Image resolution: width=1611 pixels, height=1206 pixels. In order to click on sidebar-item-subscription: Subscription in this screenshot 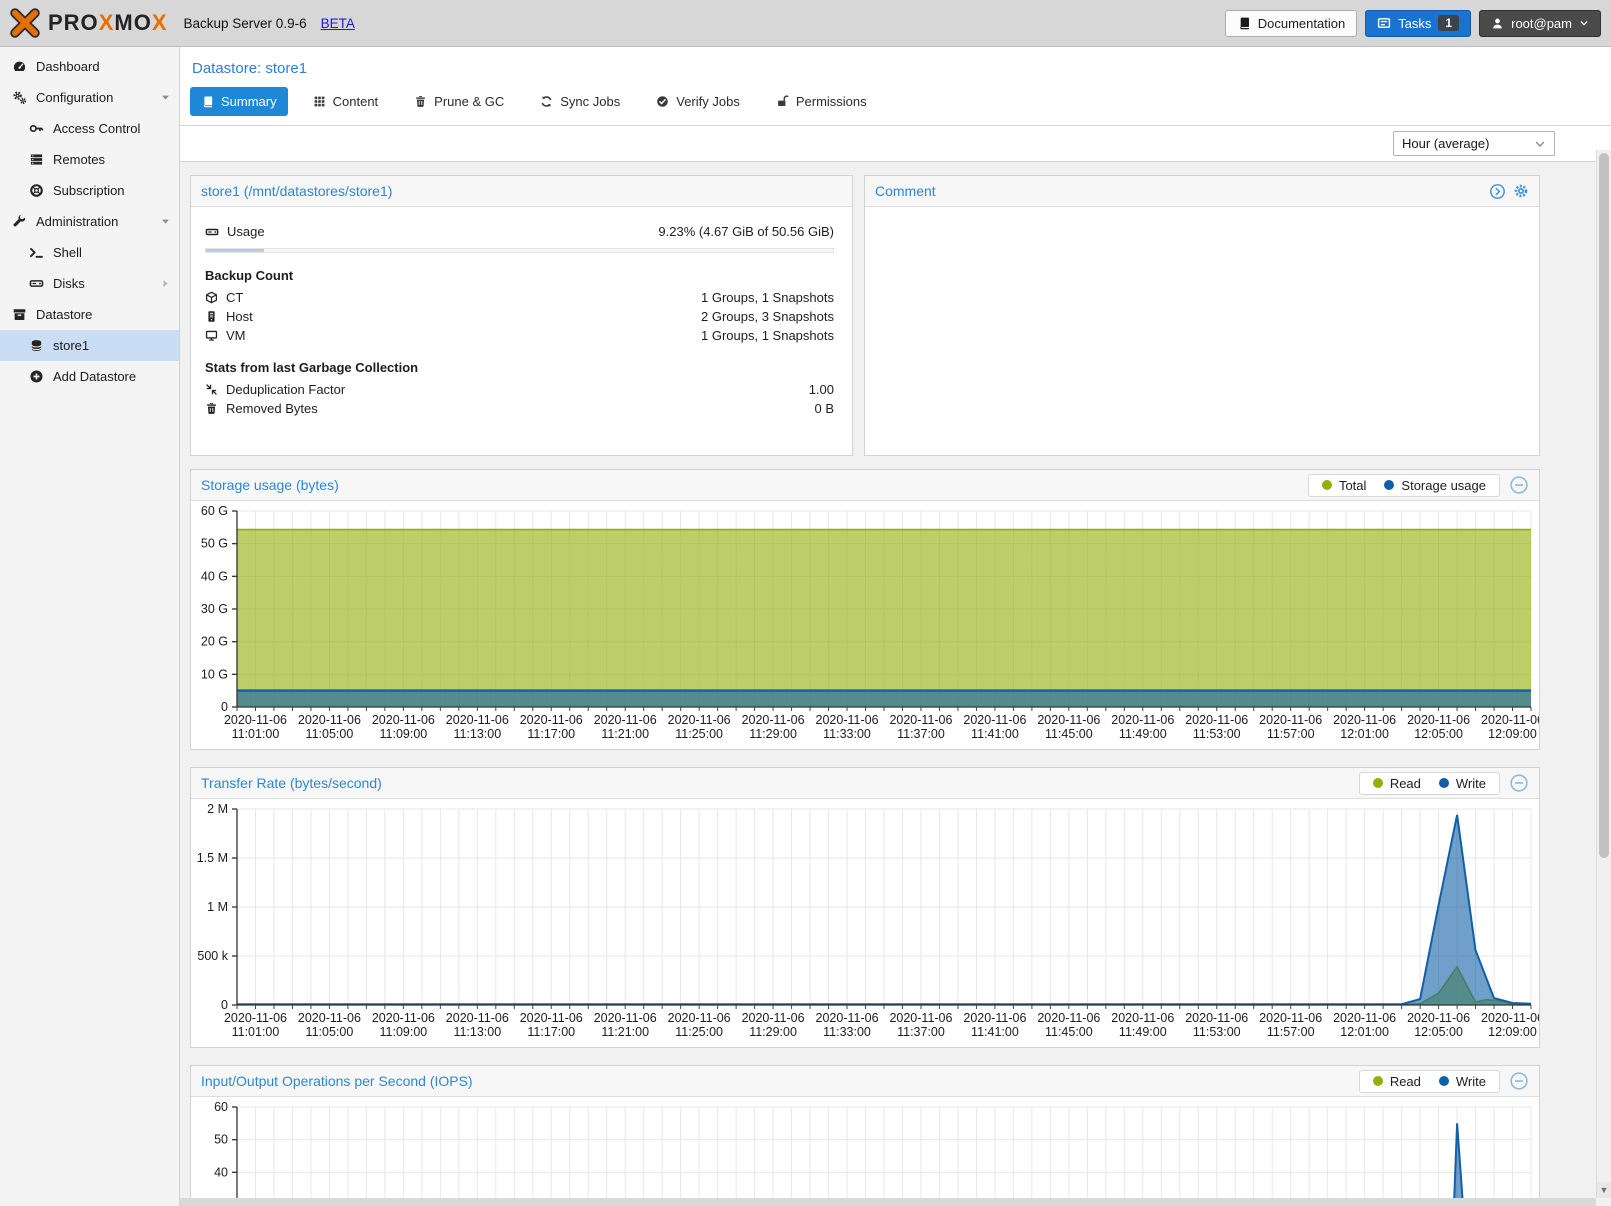, I will do `click(89, 190)`.